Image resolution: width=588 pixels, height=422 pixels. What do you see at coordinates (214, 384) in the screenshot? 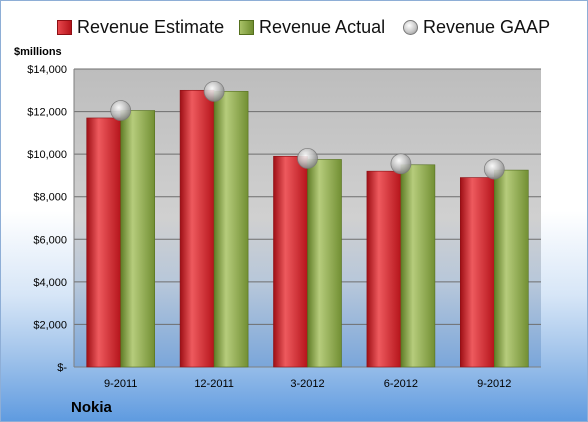
I see `x-tick-label: 12-2011` at bounding box center [214, 384].